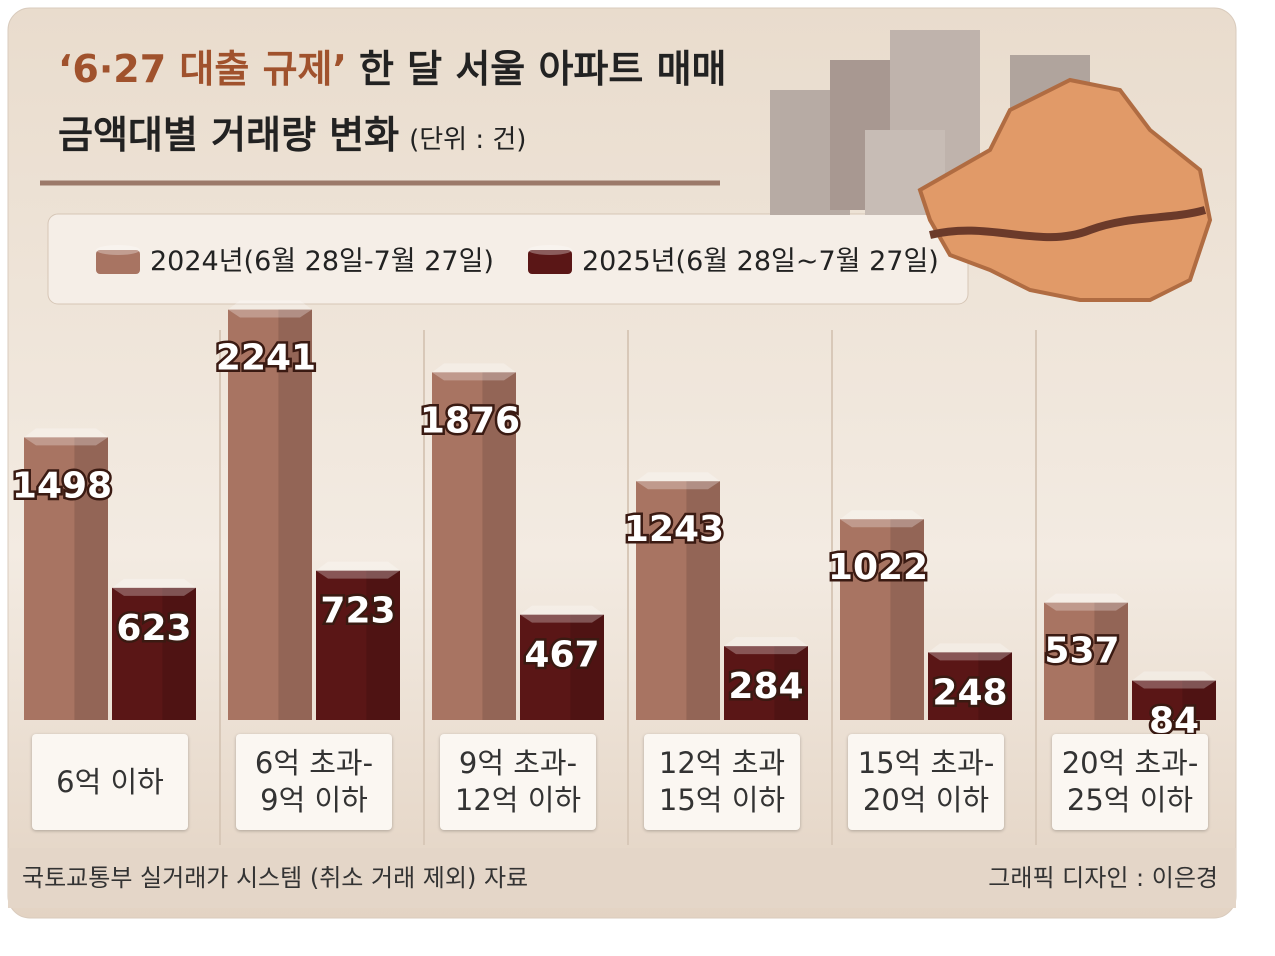 Image resolution: width=1275 pixels, height=956 pixels. I want to click on value-label: 248, so click(969, 692).